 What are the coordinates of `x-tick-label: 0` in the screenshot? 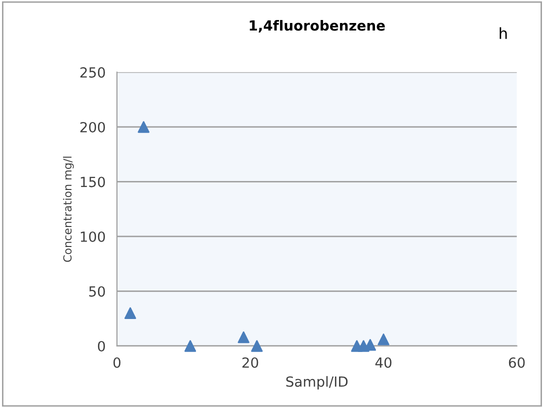 It's located at (116, 362).